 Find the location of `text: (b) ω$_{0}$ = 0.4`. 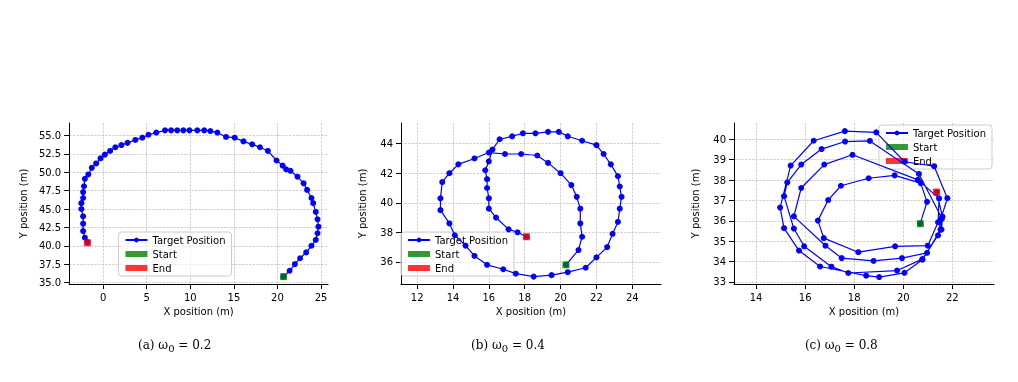

text: (b) ω$_{0}$ = 0.4 is located at coordinates (508, 346).